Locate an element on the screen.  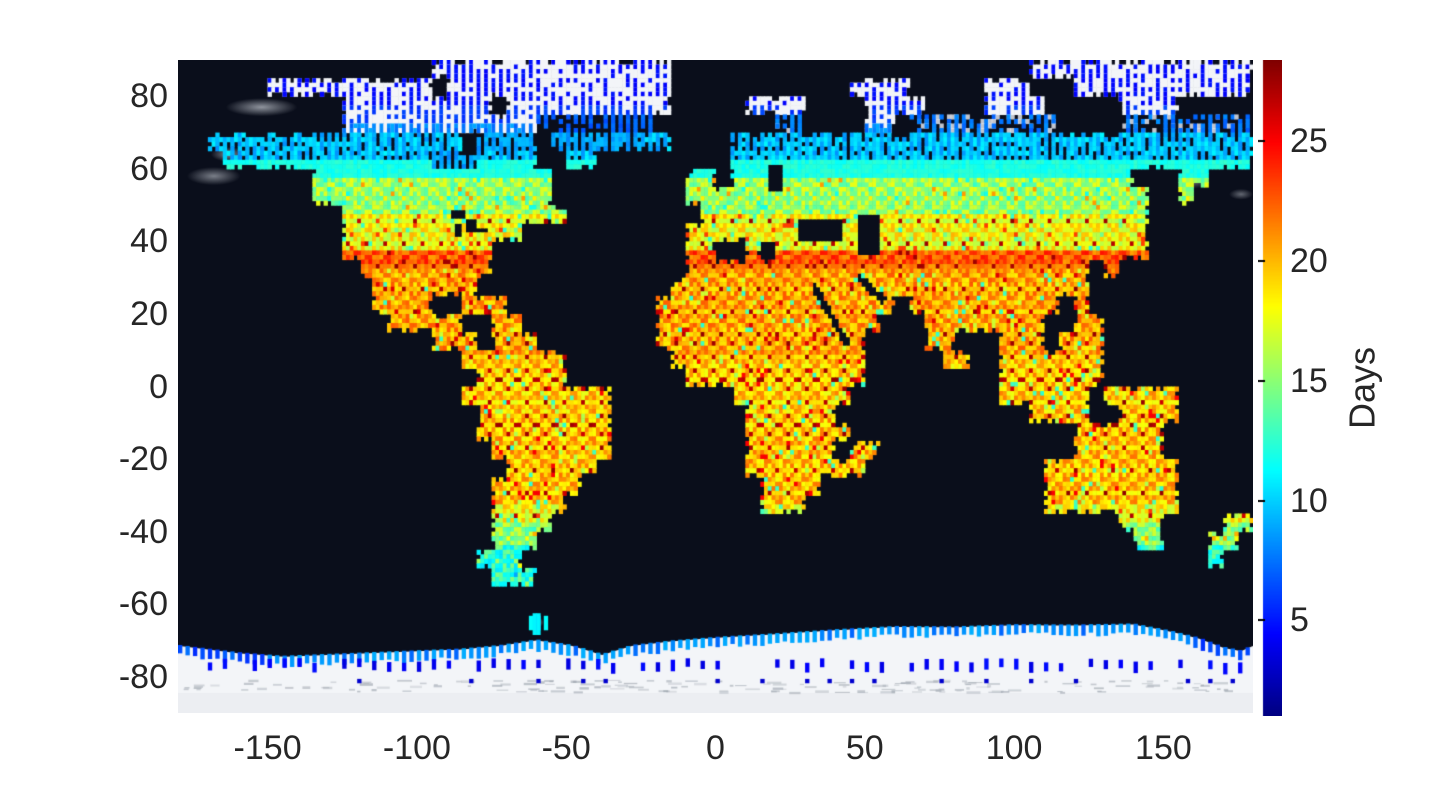
y-tick-label: 20 is located at coordinates (149, 313).